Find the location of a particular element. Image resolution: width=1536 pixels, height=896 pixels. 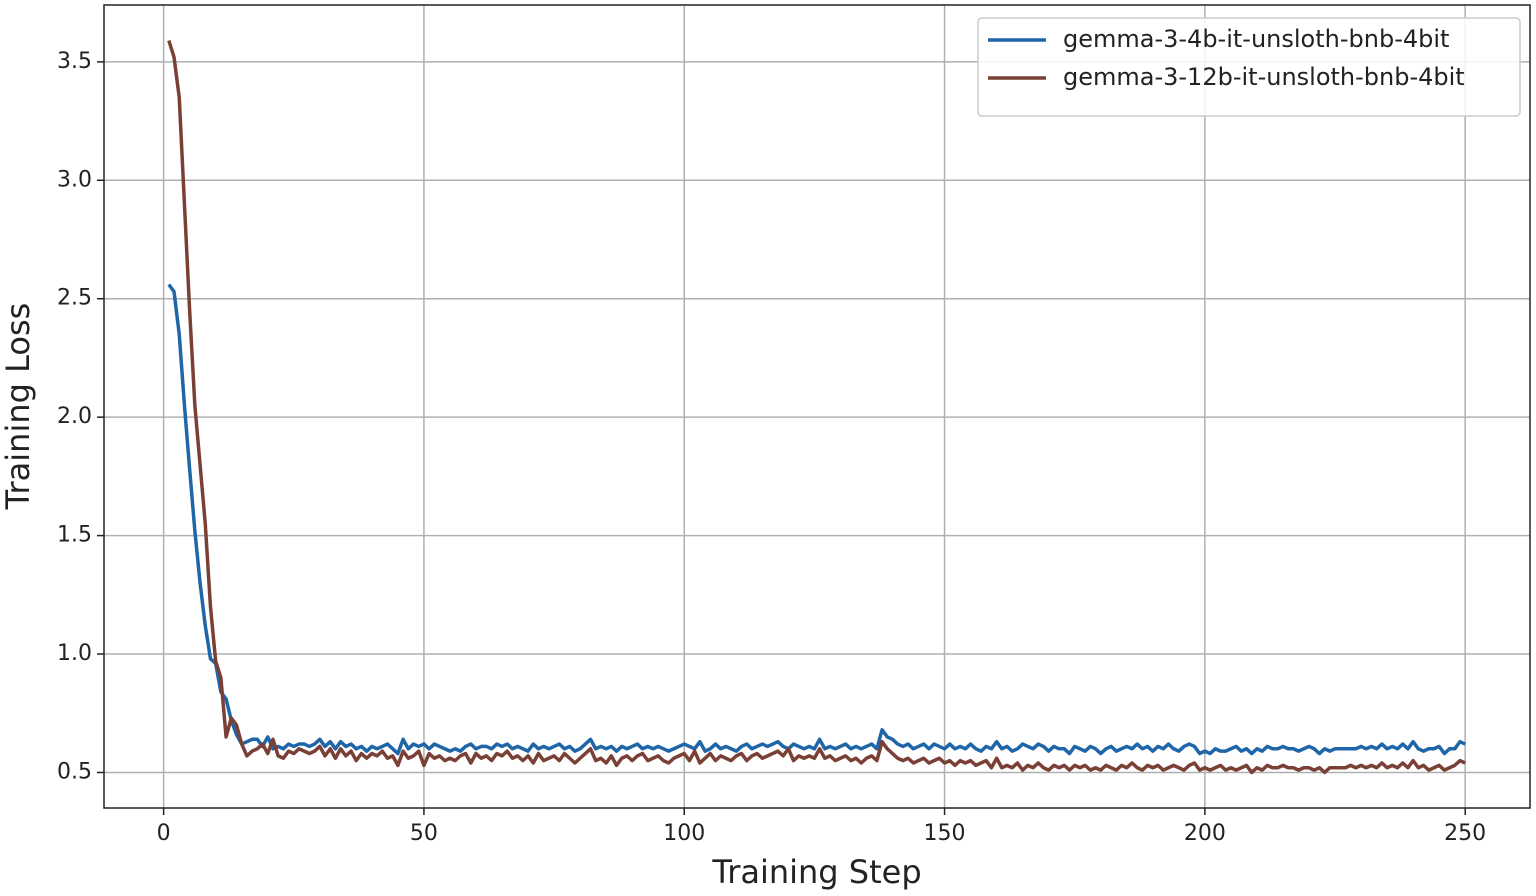

y-tick-label: 3.5 is located at coordinates (74, 61).